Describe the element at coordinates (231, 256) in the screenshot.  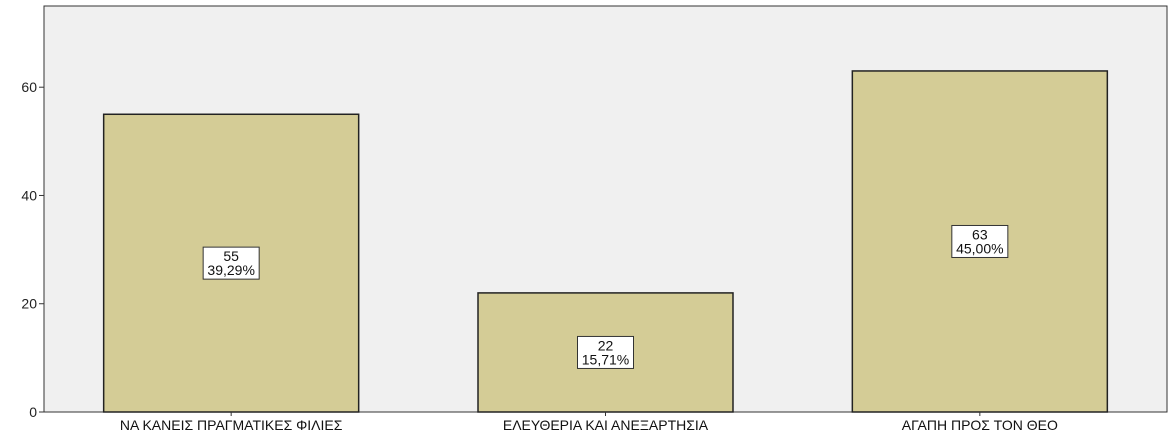
I see `bar-count-label: 55` at that location.